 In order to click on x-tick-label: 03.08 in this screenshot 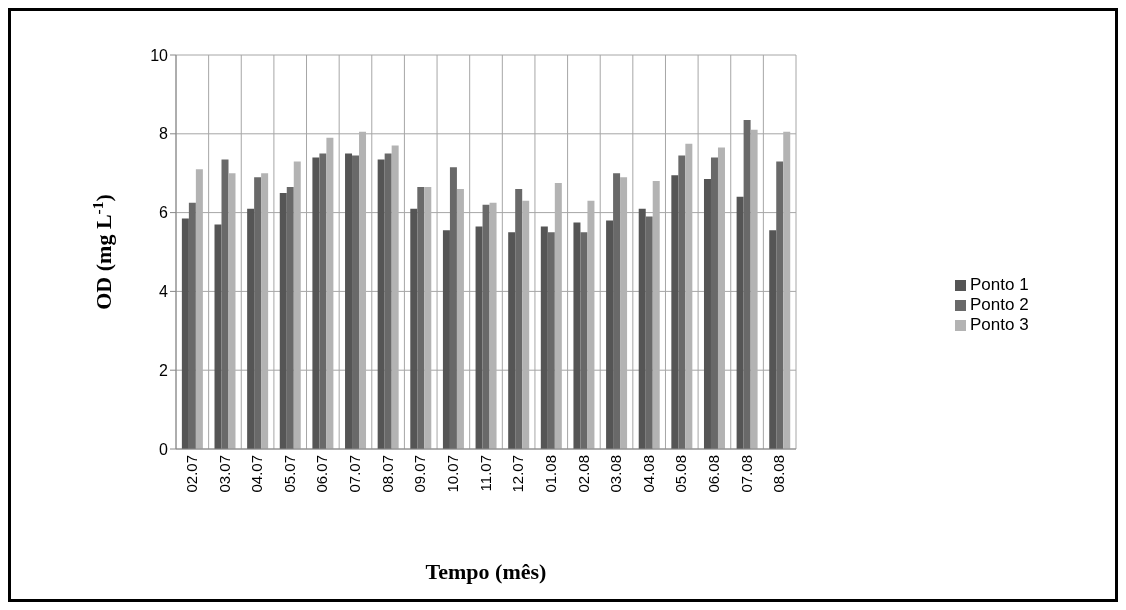, I will do `click(616, 474)`.